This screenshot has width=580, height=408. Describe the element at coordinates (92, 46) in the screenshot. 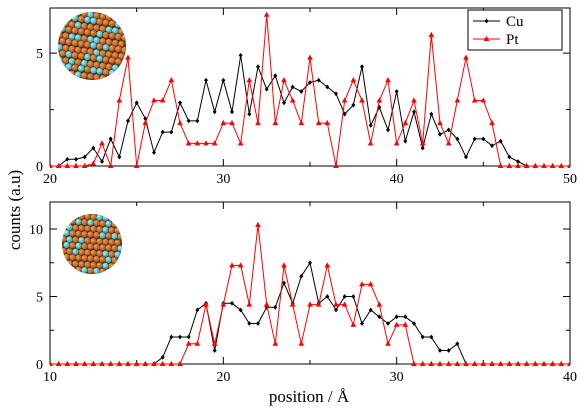

I see `cluster-top-atoms` at that location.